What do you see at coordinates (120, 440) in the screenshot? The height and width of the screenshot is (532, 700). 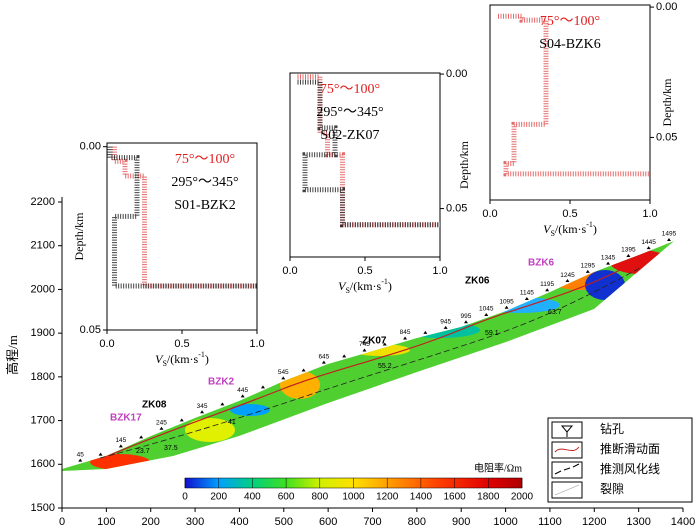 I see `station-label: 145` at bounding box center [120, 440].